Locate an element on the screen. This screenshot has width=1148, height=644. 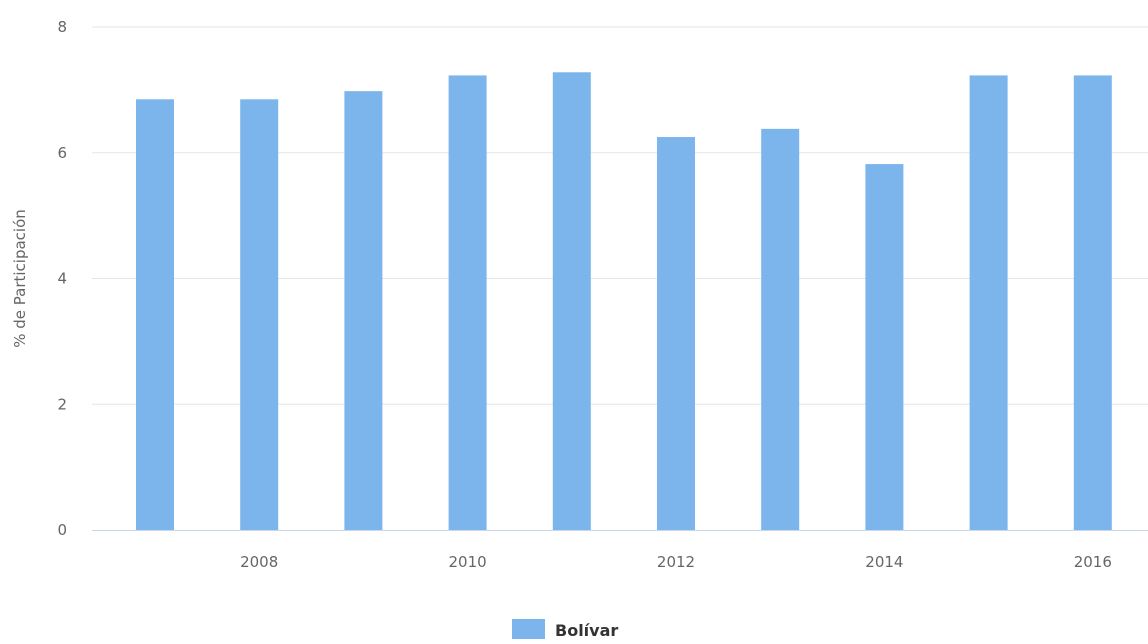
y-axis-title: % de Participación is located at coordinates (20, 278).